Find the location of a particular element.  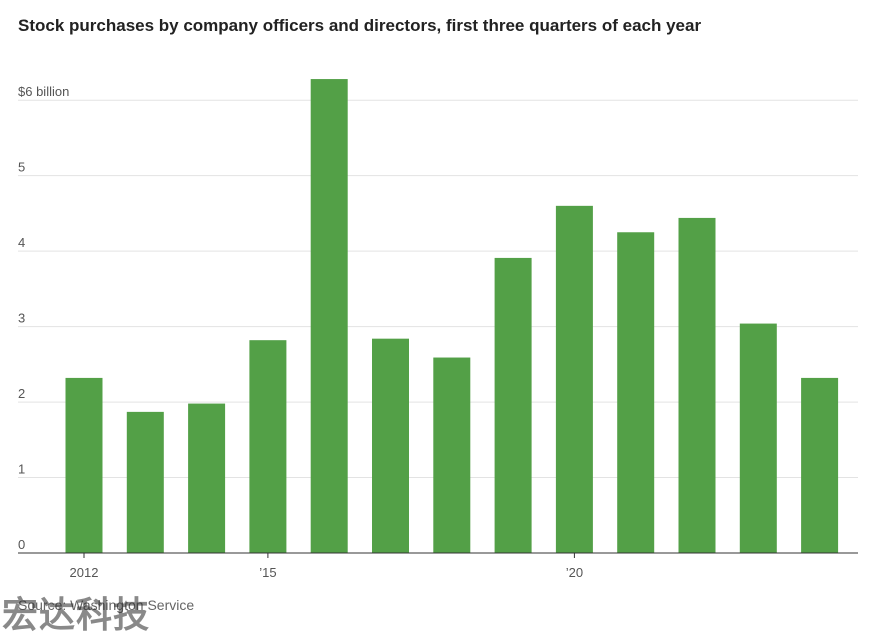

source-note: Source: Washington Service is located at coordinates (106, 605).